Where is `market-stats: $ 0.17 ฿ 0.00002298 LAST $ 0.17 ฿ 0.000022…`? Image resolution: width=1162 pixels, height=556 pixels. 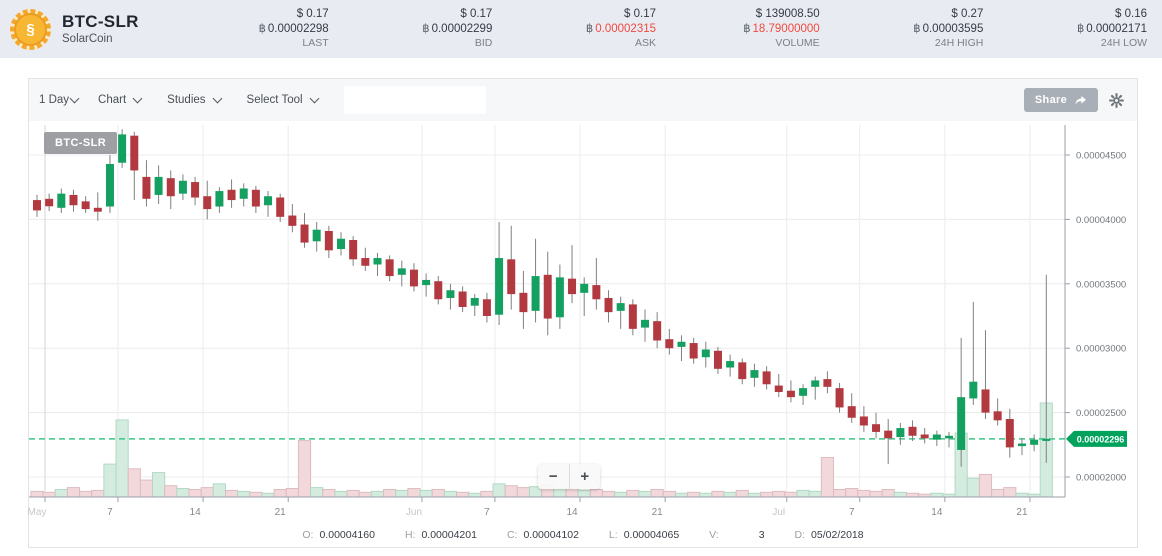
market-stats: $ 0.17 ฿ 0.00002298 LAST $ 0.17 ฿ 0.000022… is located at coordinates (671, 29).